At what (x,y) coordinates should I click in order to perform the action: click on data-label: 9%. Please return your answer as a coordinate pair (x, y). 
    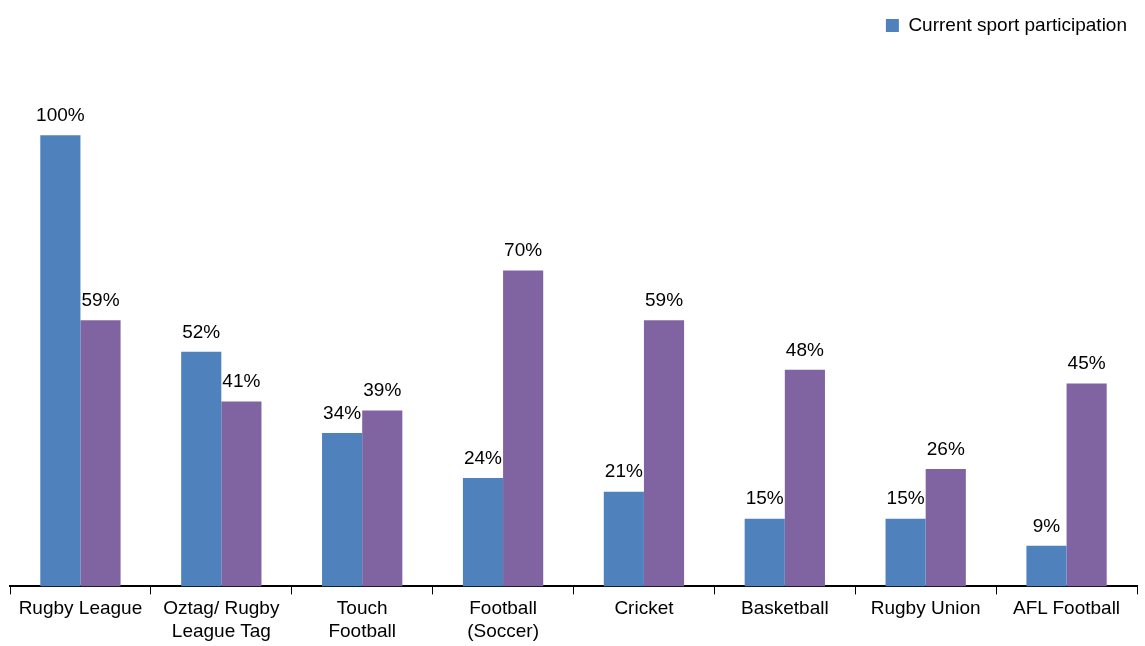
    Looking at the image, I should click on (1046, 525).